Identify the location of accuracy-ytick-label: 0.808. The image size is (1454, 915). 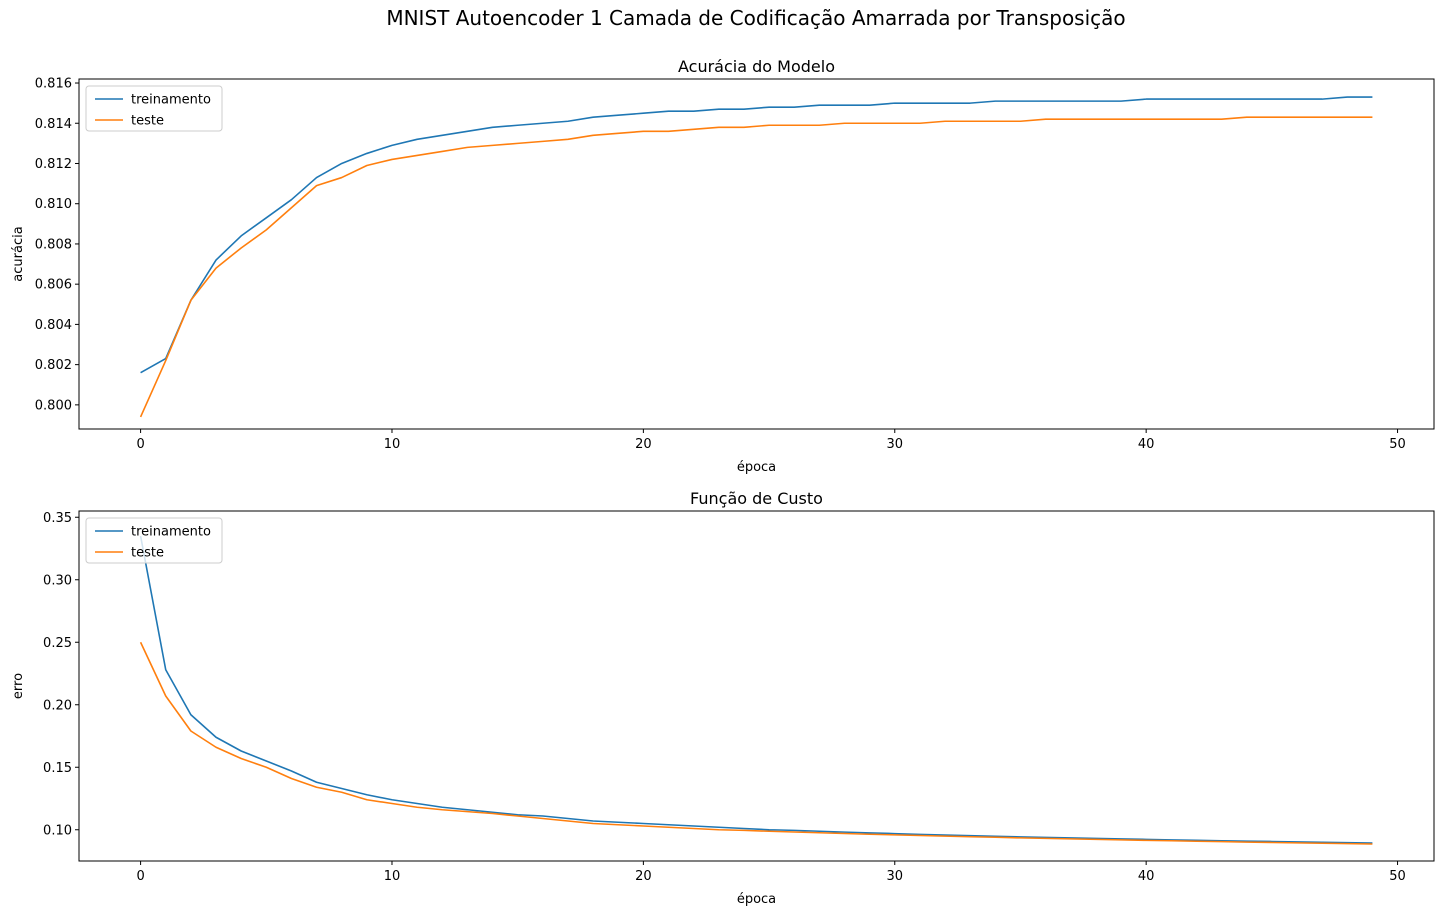
(53, 244).